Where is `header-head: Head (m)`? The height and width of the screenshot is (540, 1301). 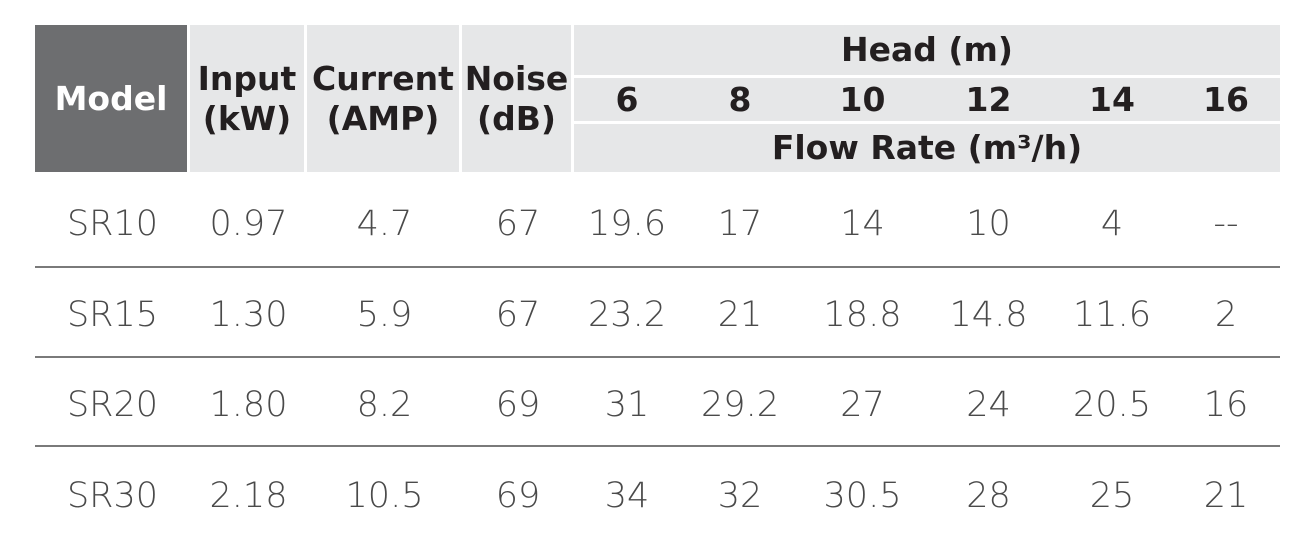 header-head: Head (m) is located at coordinates (927, 50).